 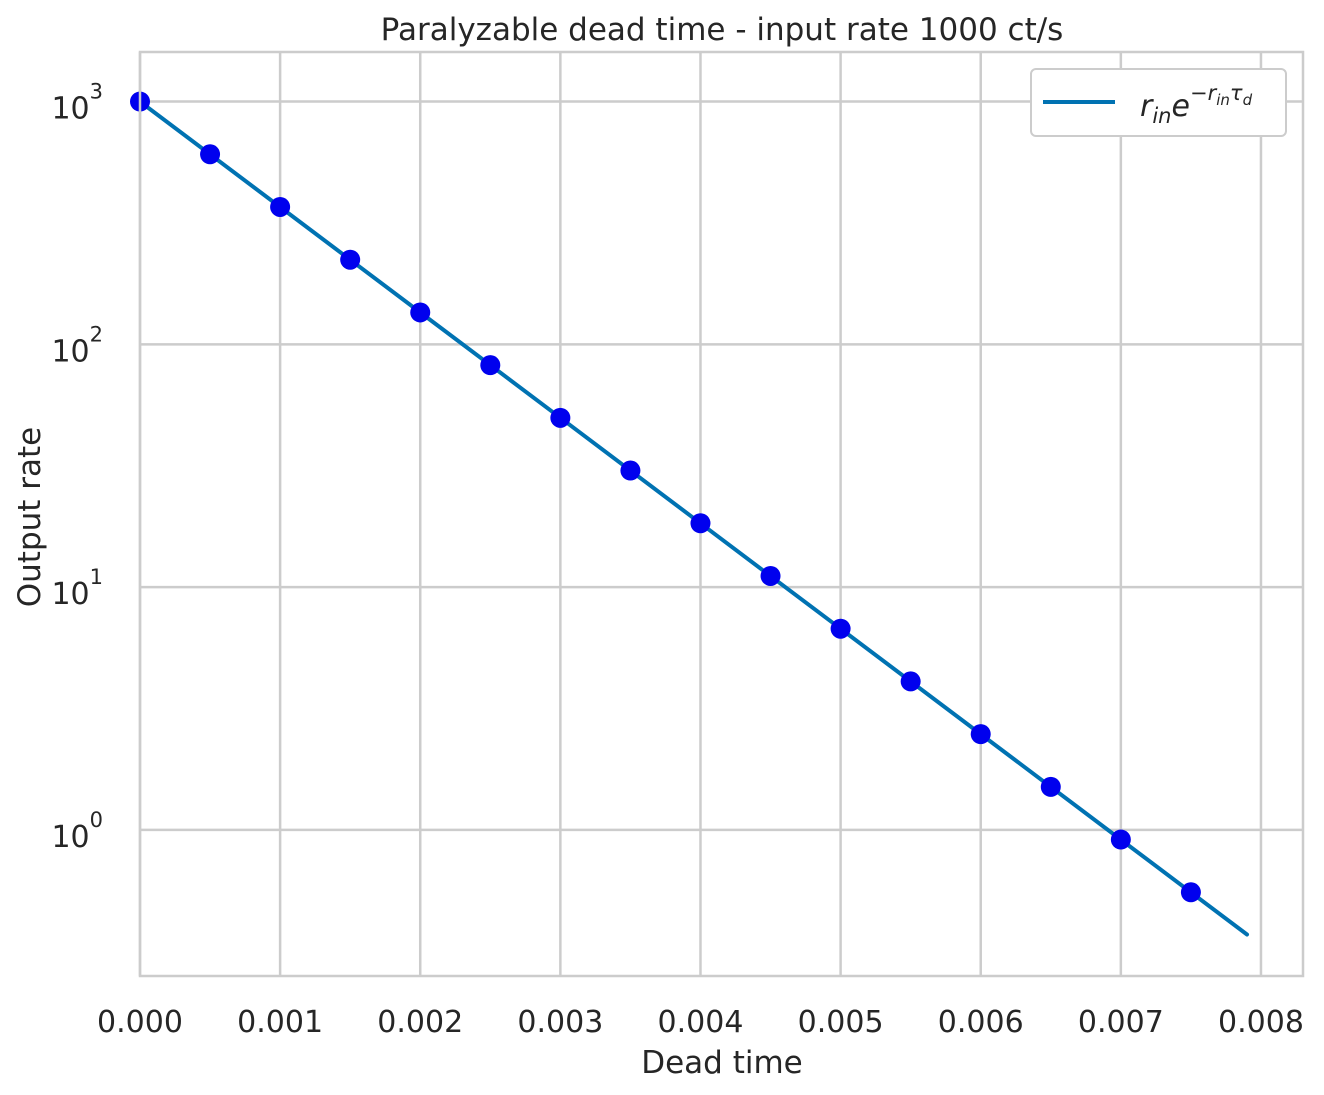 I want to click on x-tick-label: 0.006, so click(x=981, y=1022).